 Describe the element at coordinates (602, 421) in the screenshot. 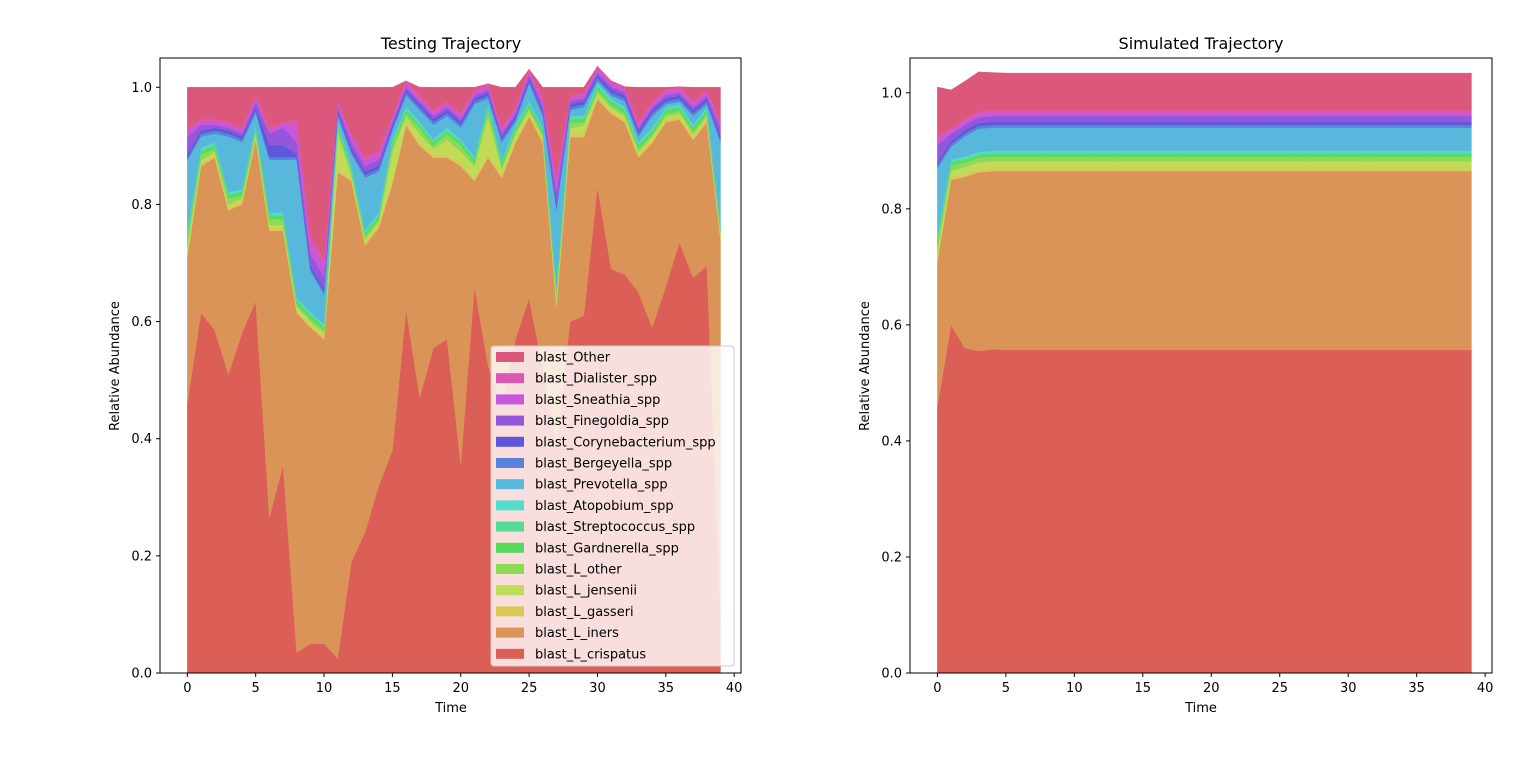

I see `legend-label: blast_Finegoldia_spp` at that location.